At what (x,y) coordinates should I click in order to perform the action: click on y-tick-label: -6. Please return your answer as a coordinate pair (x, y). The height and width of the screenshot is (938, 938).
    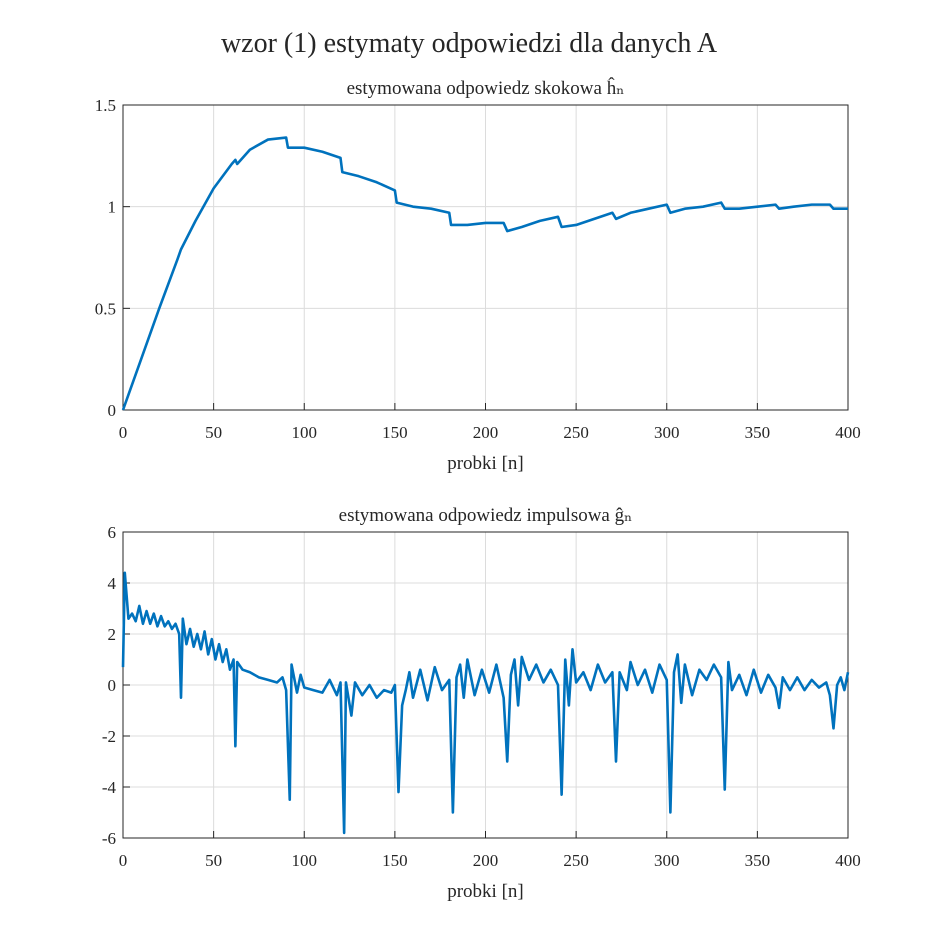
    Looking at the image, I should click on (109, 838).